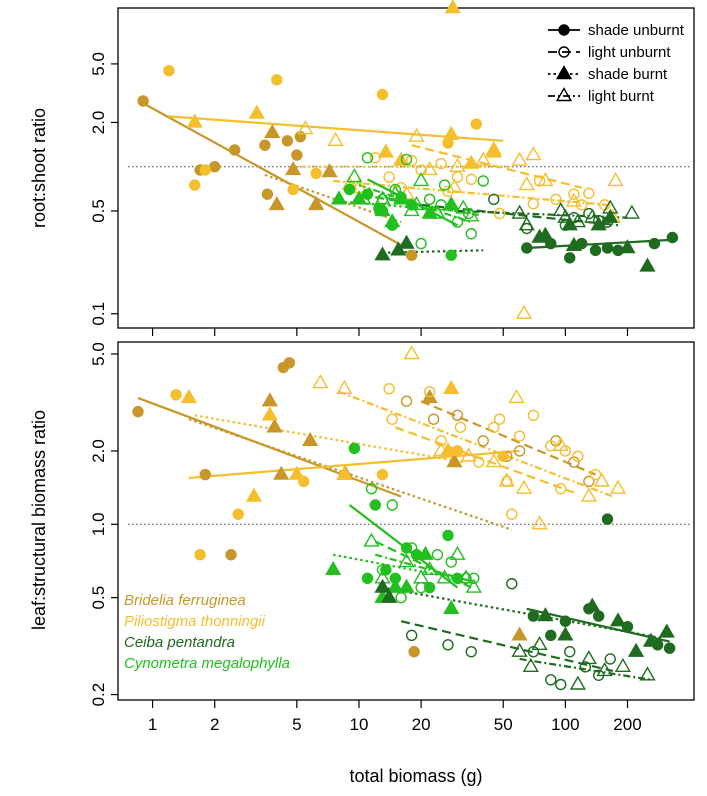 Image resolution: width=707 pixels, height=796 pixels. I want to click on panel-top-x-ticks, so click(390, 332).